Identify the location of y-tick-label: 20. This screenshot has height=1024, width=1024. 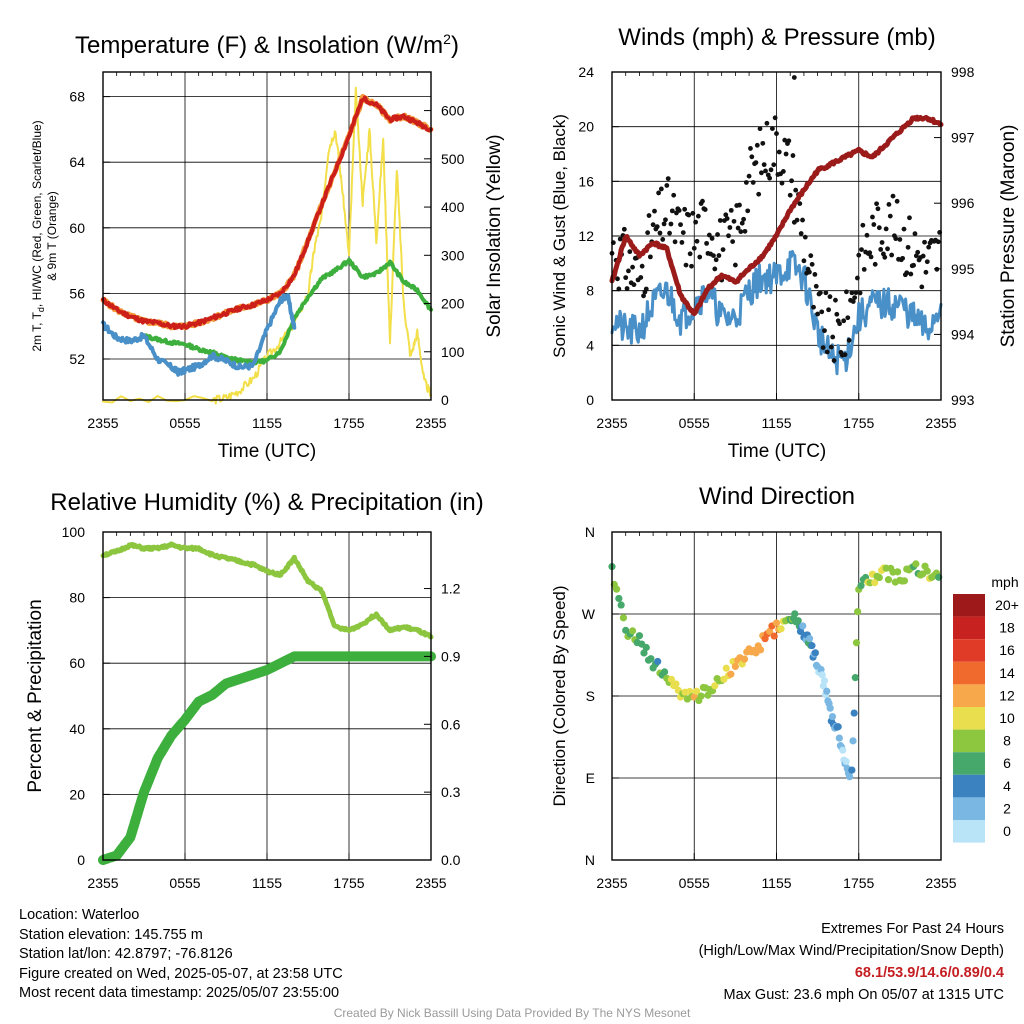
(77, 794).